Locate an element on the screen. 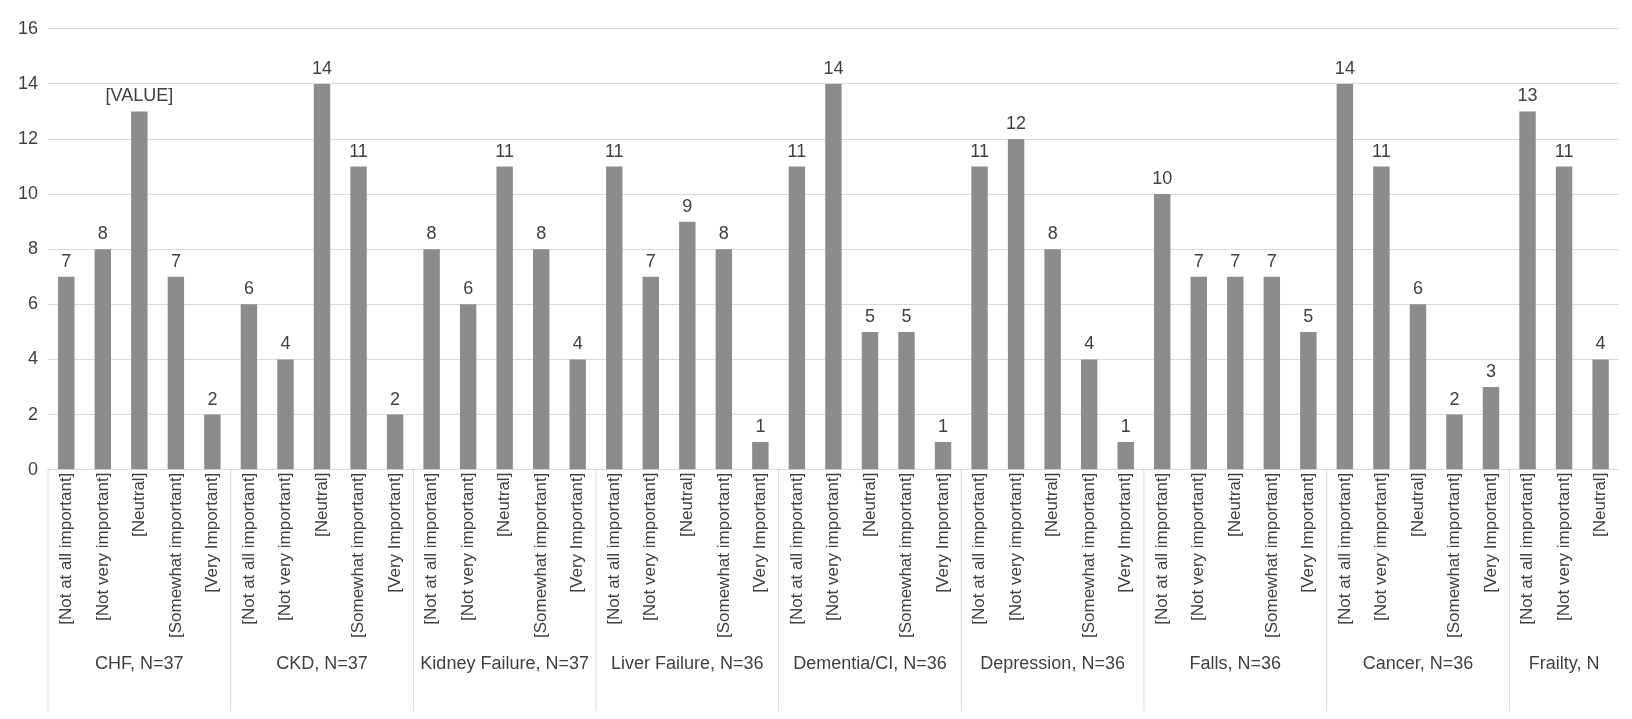 This screenshot has height=719, width=1632. y-tick-label: 12 is located at coordinates (28, 137).